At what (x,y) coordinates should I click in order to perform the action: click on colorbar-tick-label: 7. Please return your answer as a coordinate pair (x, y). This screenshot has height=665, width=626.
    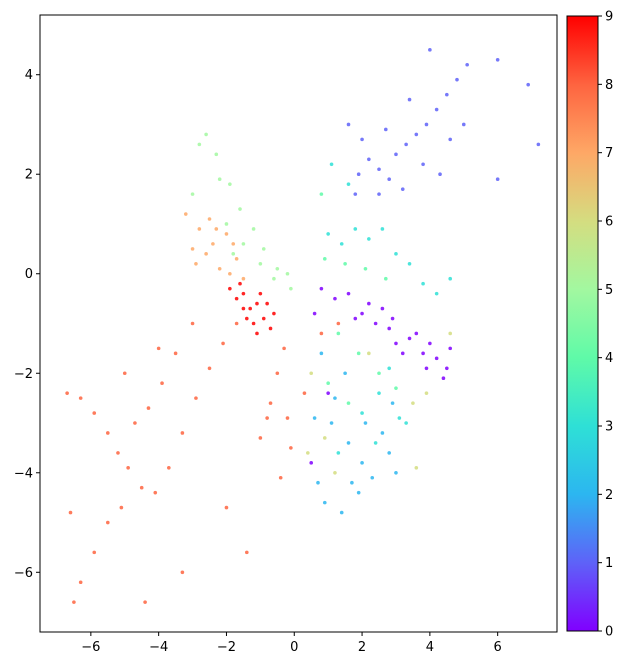
    Looking at the image, I should click on (609, 153).